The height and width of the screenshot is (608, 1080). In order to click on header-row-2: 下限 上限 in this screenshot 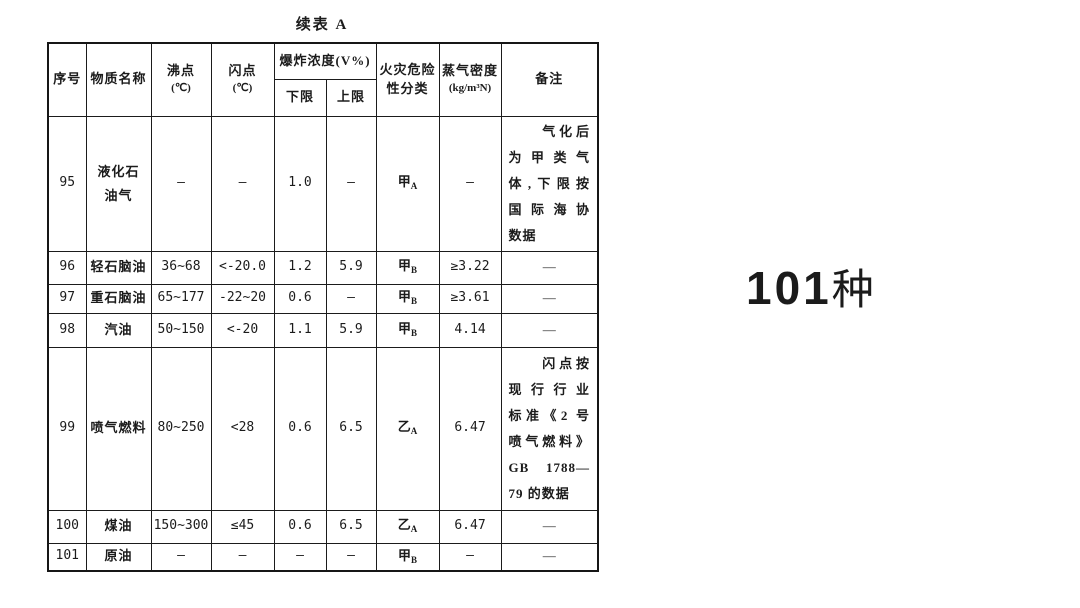, I will do `click(323, 97)`.